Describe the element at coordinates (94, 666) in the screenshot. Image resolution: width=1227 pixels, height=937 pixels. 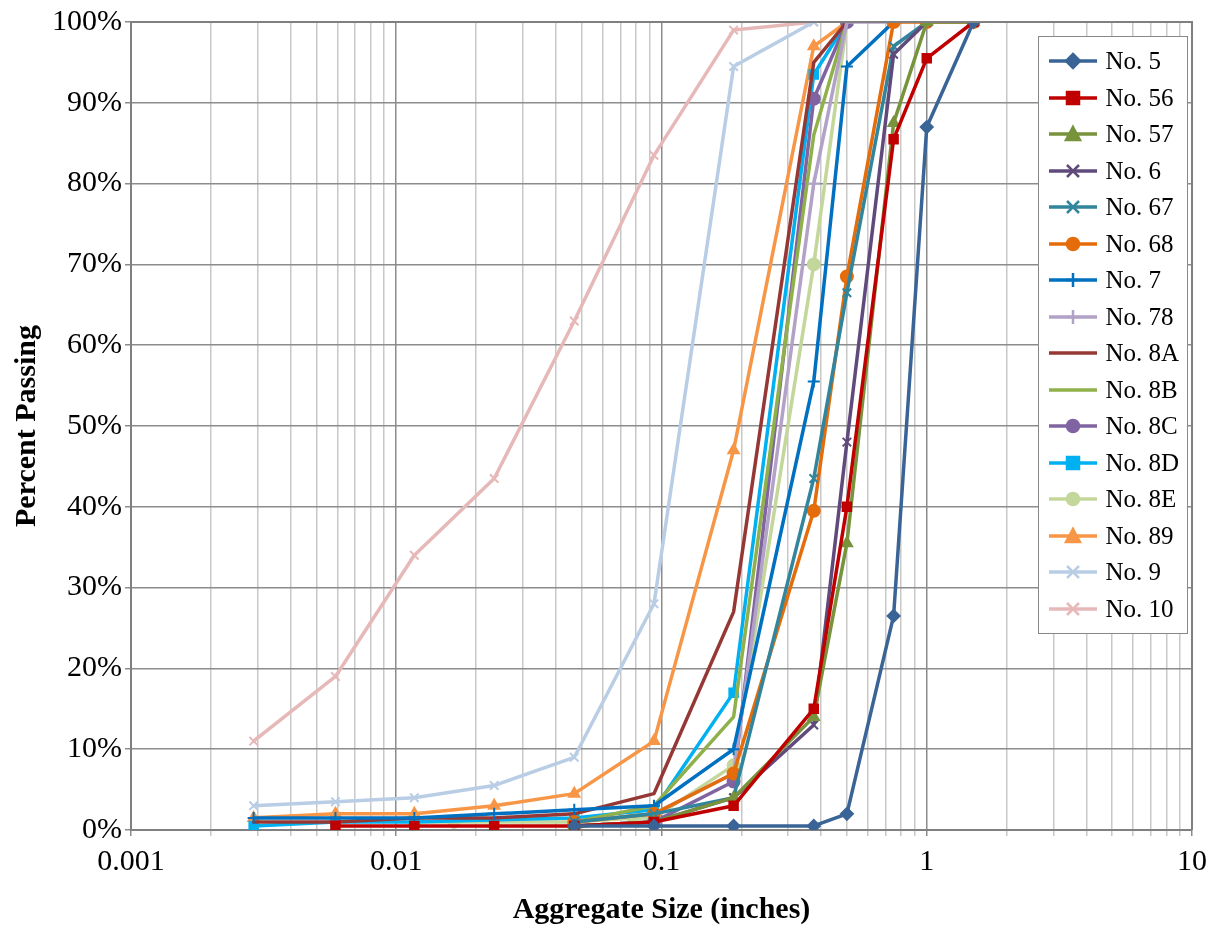
I see `y-tick-label: 20%` at that location.